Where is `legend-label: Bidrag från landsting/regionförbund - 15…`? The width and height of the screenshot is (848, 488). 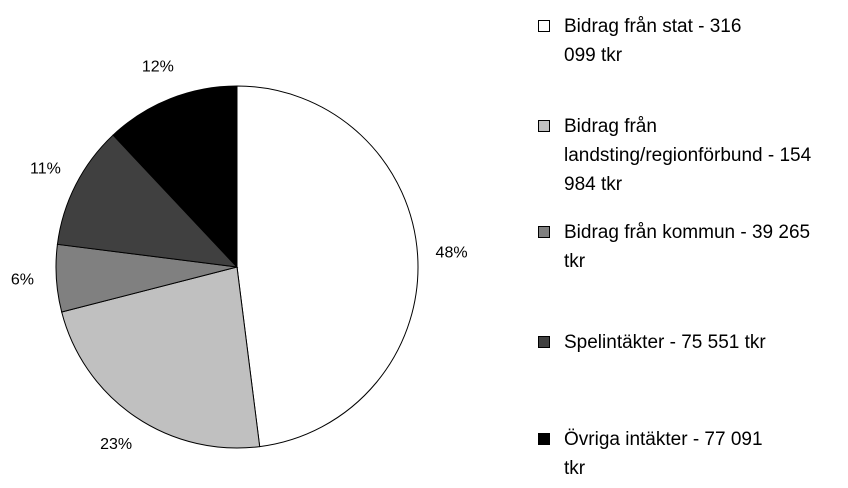
legend-label: Bidrag från landsting/regionförbund - 15… is located at coordinates (688, 155).